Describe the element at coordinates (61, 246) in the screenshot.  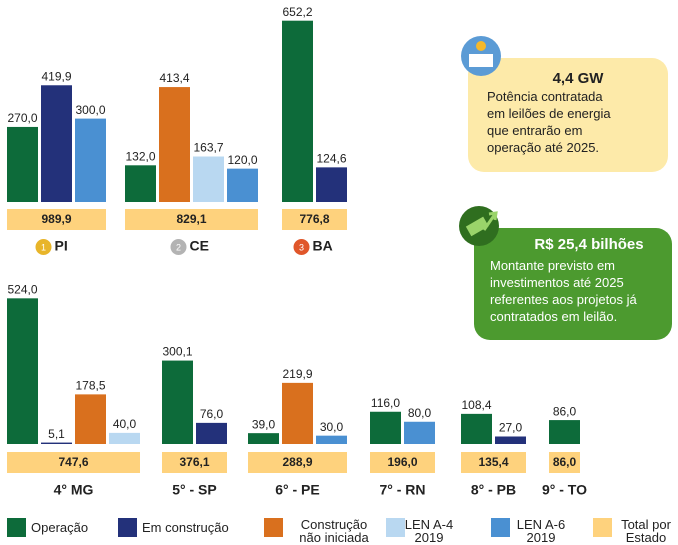
I see `group-label: PI` at that location.